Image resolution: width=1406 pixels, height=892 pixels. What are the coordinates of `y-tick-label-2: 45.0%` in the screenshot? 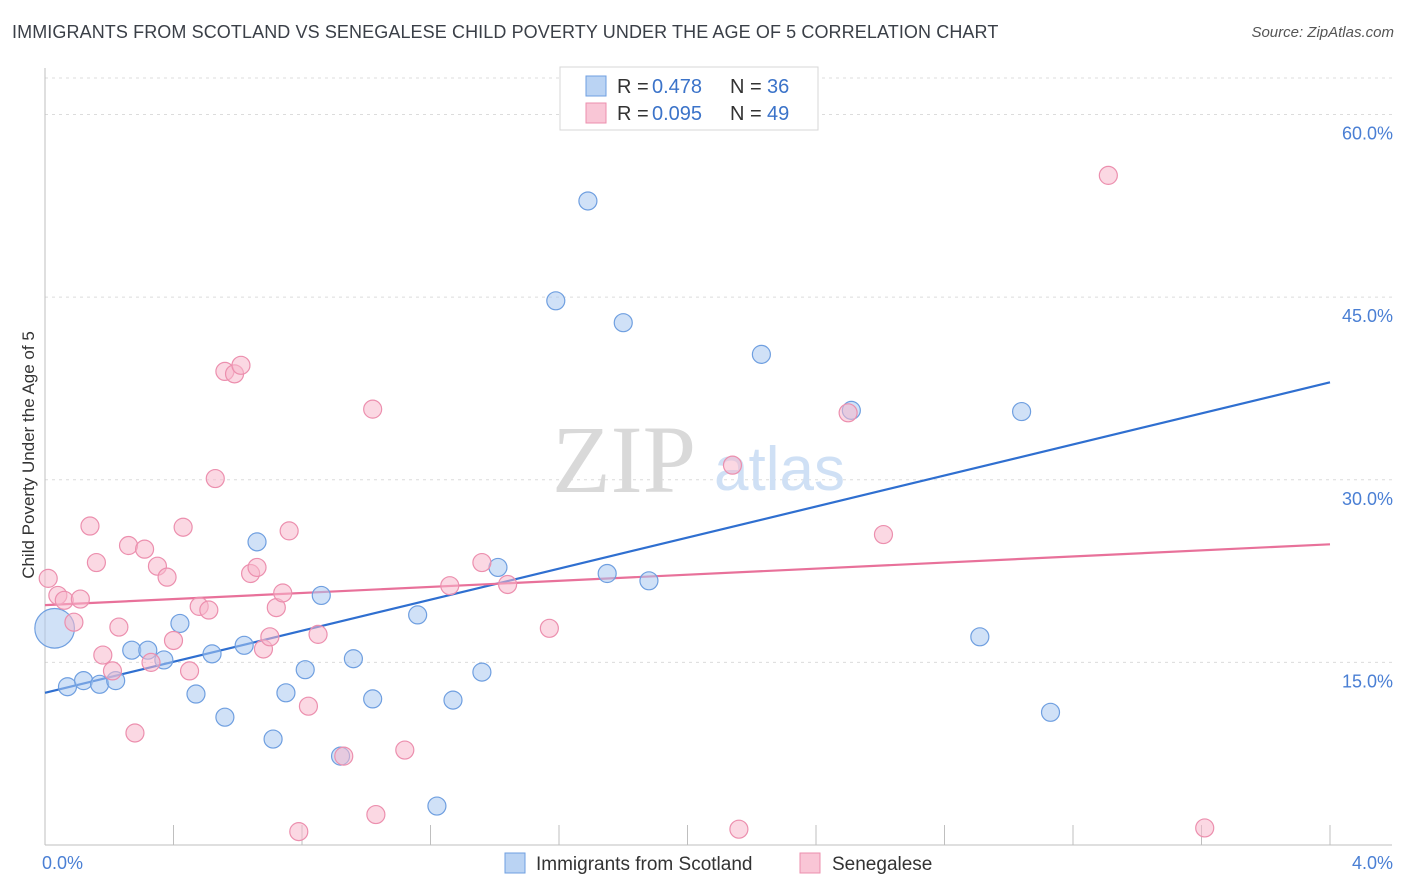 It's located at (1367, 316).